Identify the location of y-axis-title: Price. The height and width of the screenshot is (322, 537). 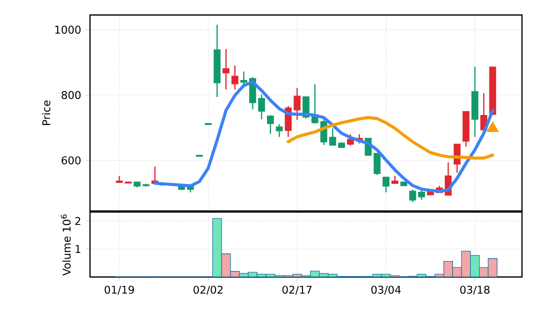
(46, 112).